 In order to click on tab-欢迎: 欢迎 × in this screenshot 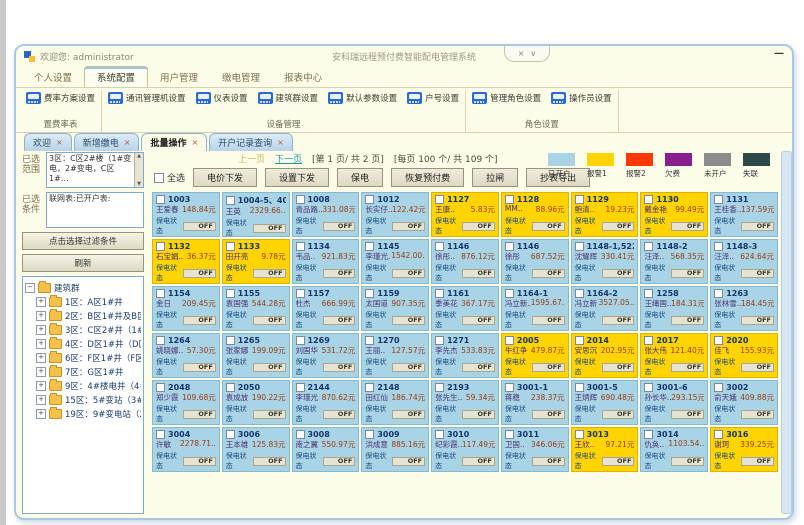, I will do `click(48, 142)`.